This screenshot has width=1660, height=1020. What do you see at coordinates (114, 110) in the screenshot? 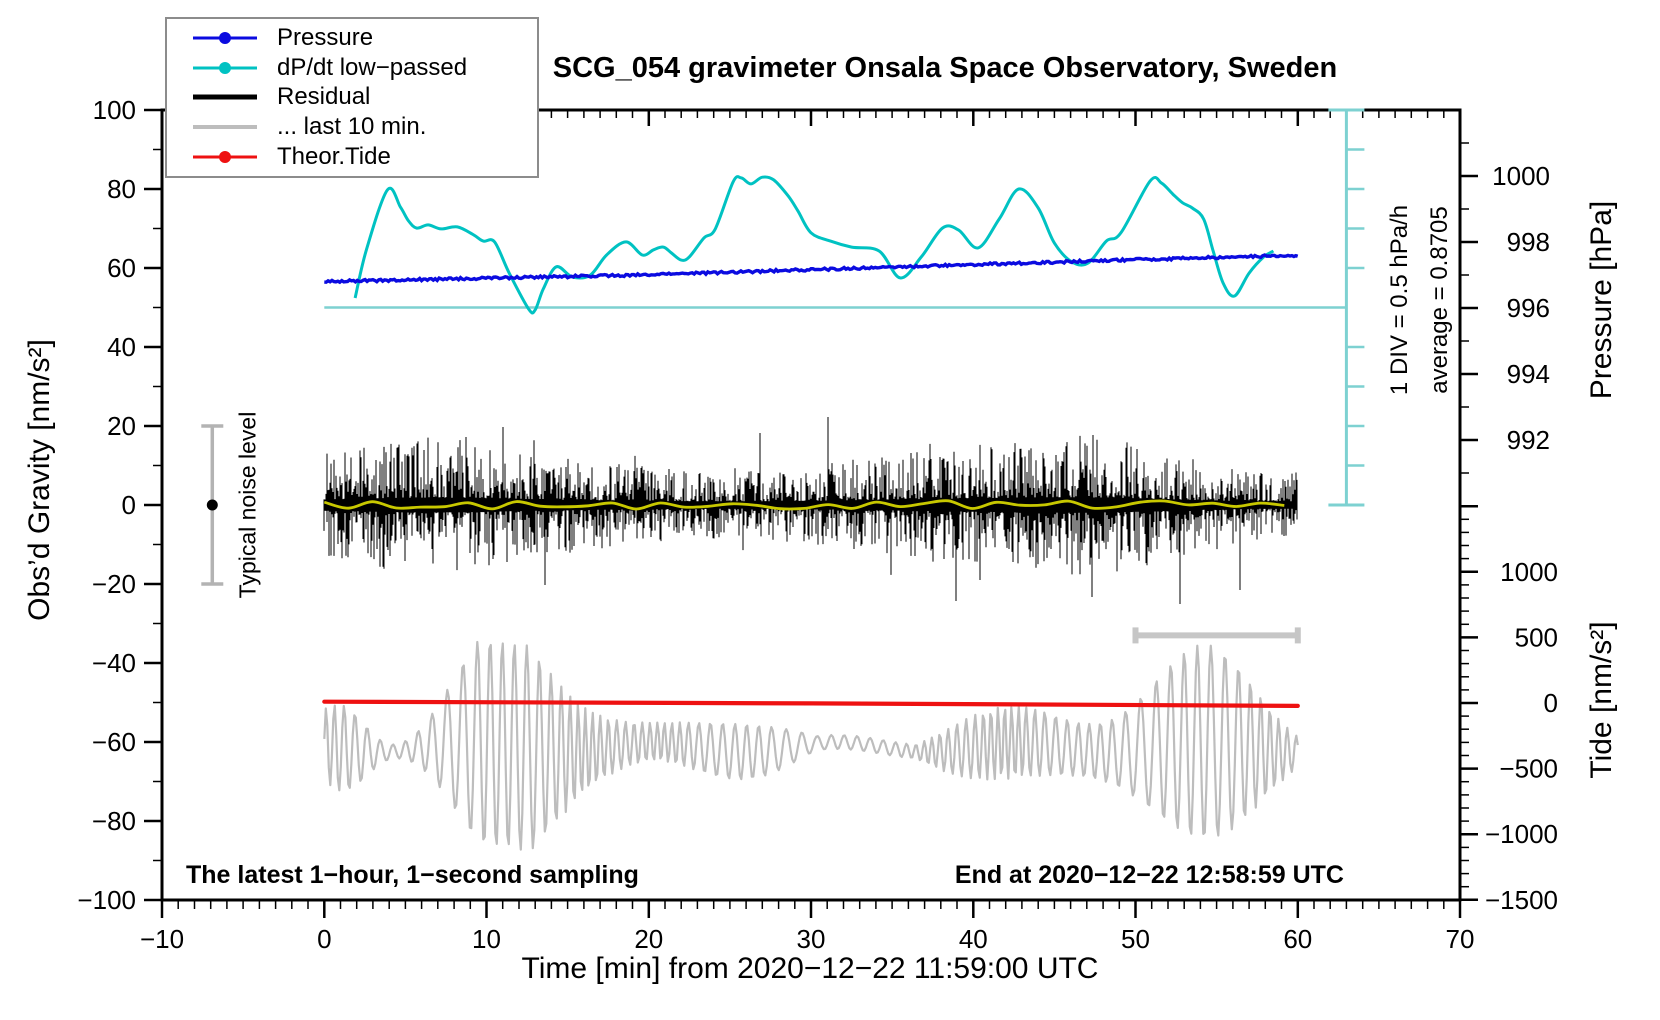
I see `svg-text: 100` at bounding box center [114, 110].